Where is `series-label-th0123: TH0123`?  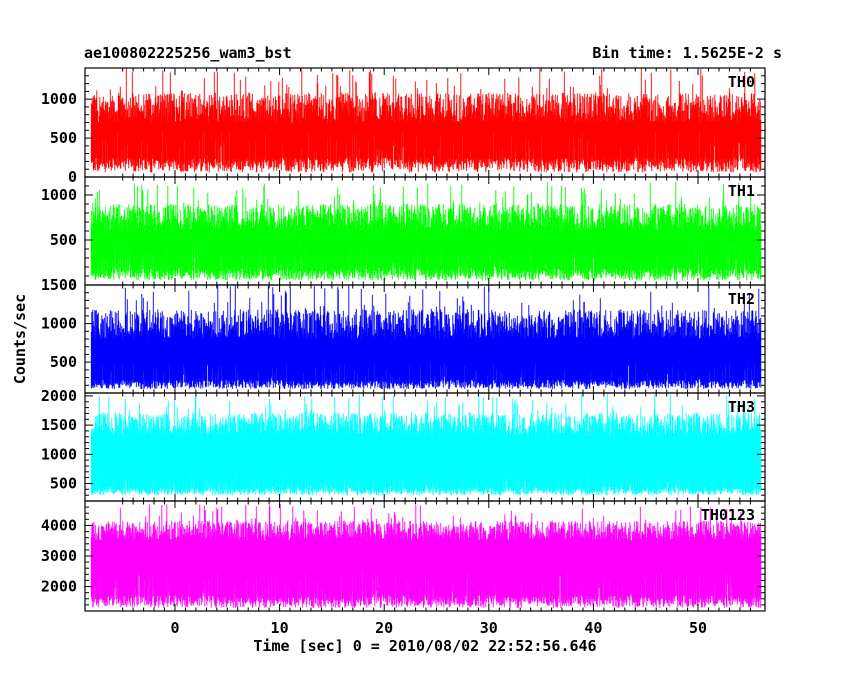
series-label-th0123: TH0123 is located at coordinates (728, 515).